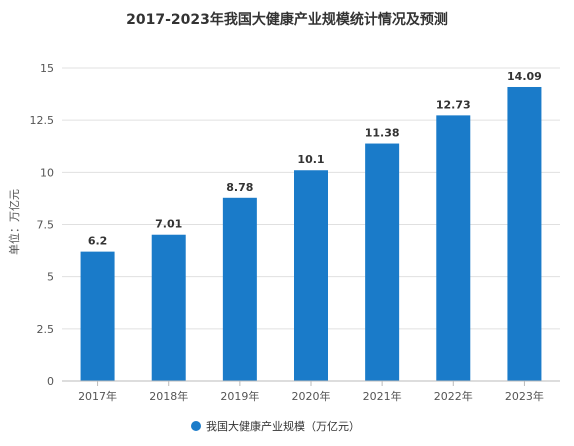  Describe the element at coordinates (310, 159) in the screenshot. I see `data-label: 10.1` at that location.